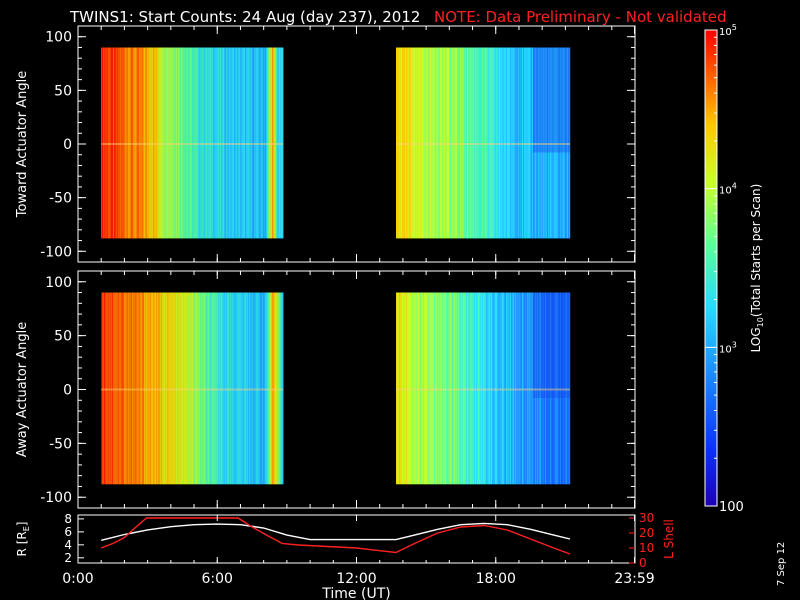 The height and width of the screenshot is (600, 800). Describe the element at coordinates (68, 545) in the screenshot. I see `left-tick-label: 4` at that location.